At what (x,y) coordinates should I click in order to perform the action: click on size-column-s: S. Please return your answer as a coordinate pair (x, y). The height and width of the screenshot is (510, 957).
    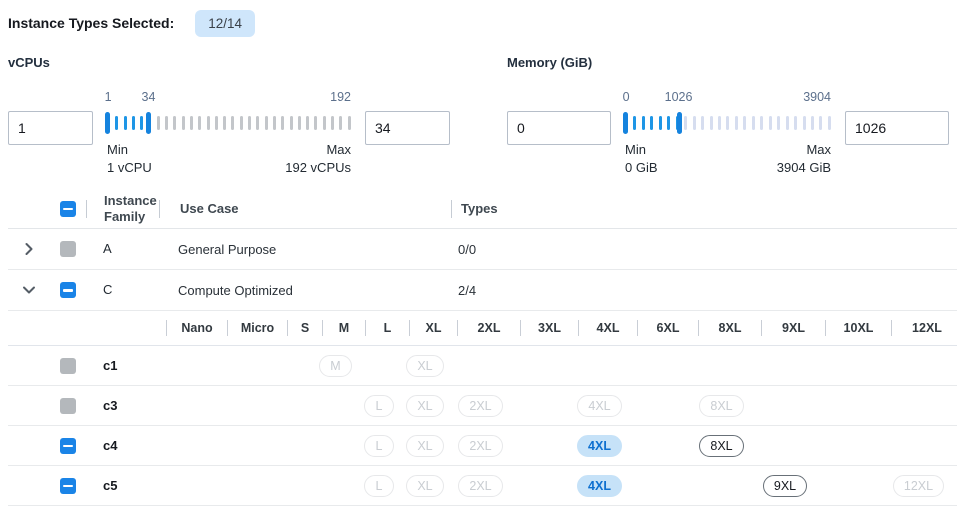
    Looking at the image, I should click on (305, 328).